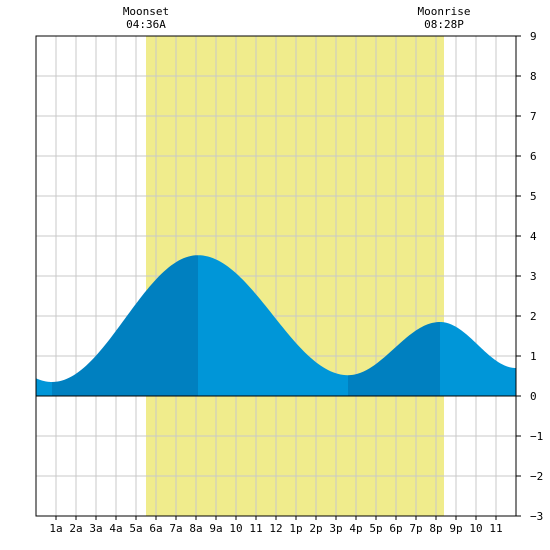  Describe the element at coordinates (533, 356) in the screenshot. I see `y-tick-label: 1` at that location.